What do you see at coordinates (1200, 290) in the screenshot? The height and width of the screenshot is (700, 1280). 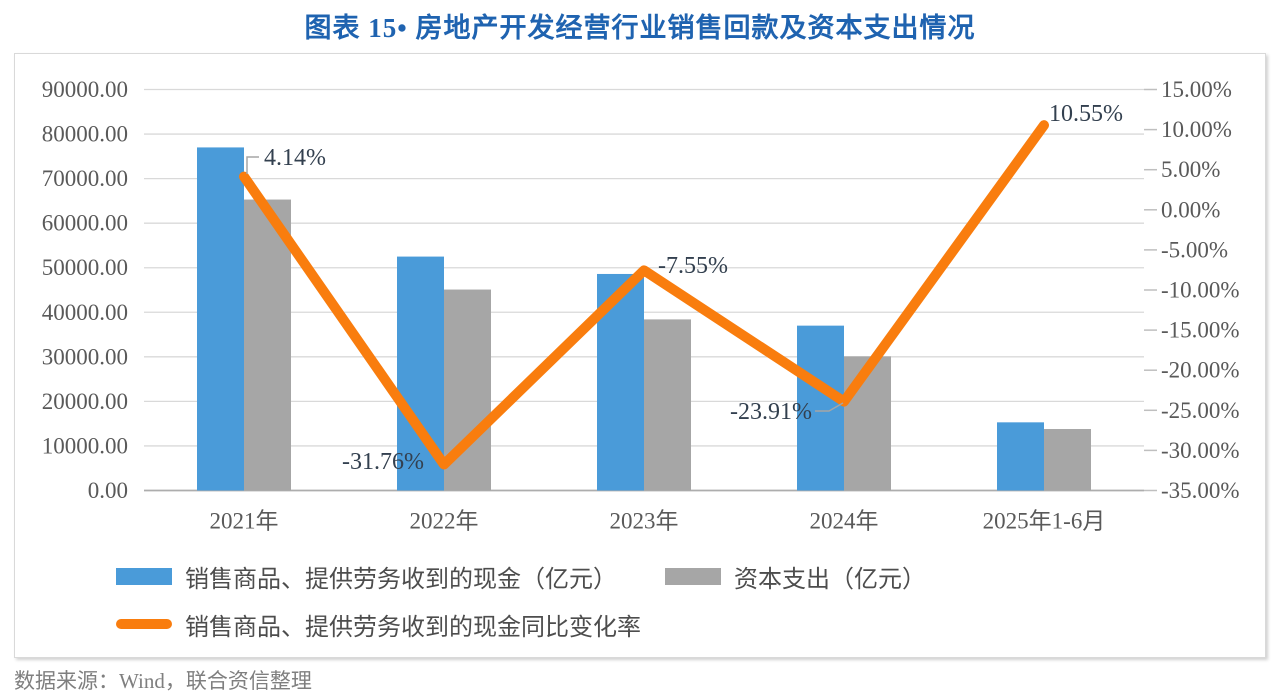 I see `svg-text: -10.00%` at bounding box center [1200, 290].